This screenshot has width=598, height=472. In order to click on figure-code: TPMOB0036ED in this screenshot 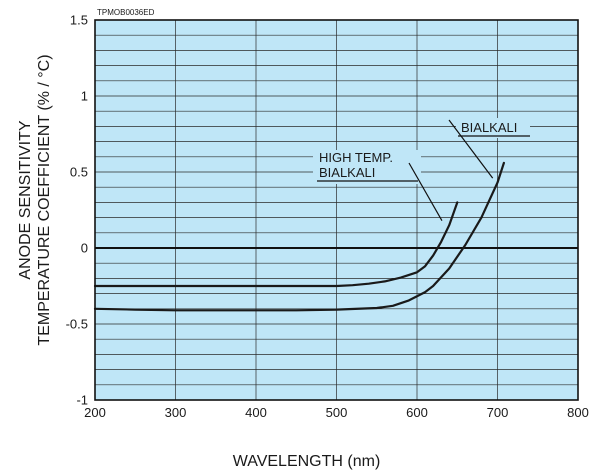, I will do `click(126, 12)`.